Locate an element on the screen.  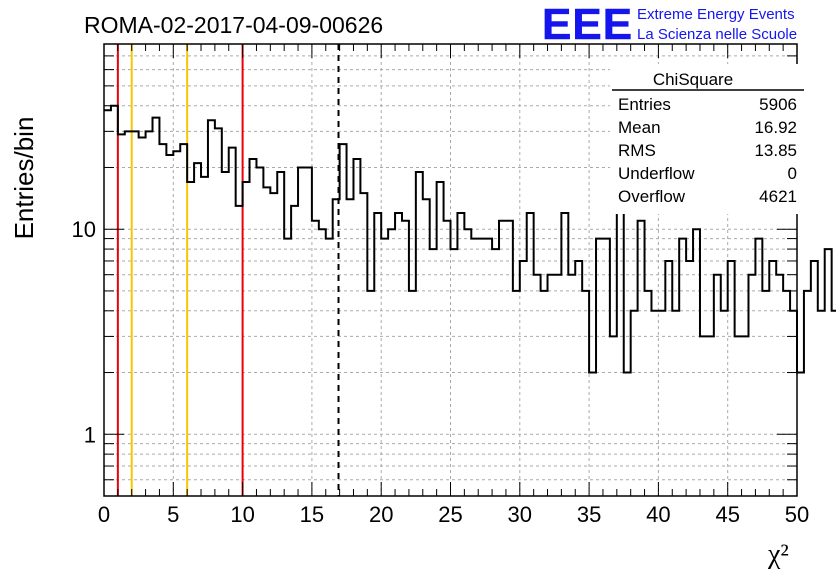
x-tick-label: 25 is located at coordinates (450, 514).